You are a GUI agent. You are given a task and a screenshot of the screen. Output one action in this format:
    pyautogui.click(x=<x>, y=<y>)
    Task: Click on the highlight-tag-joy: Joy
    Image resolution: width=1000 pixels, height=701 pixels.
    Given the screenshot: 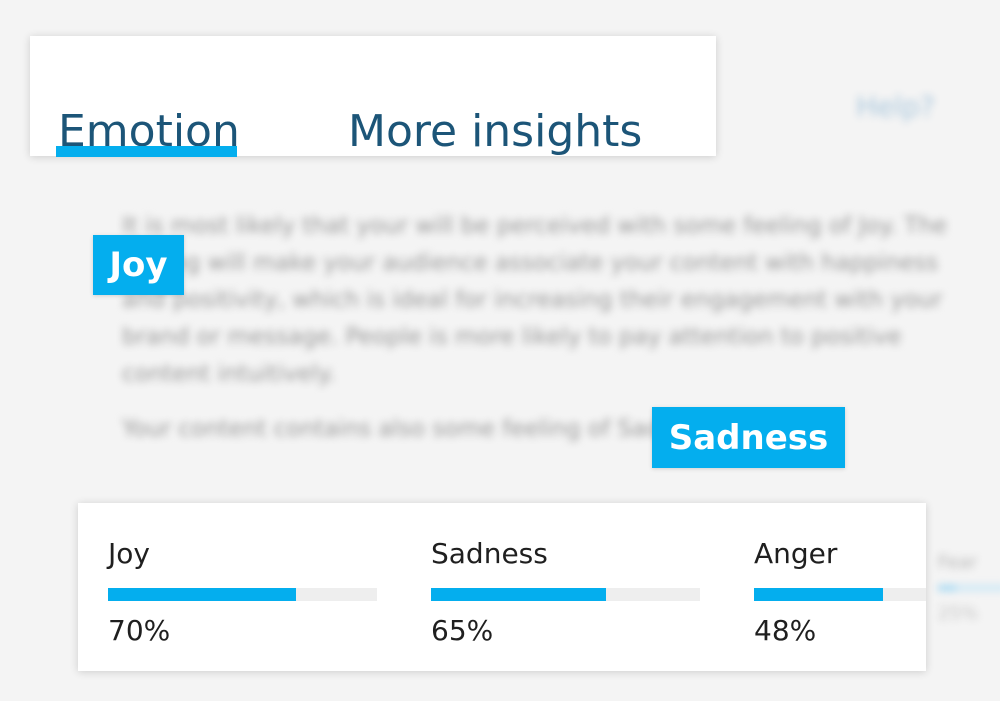 What is the action you would take?
    pyautogui.click(x=138, y=265)
    